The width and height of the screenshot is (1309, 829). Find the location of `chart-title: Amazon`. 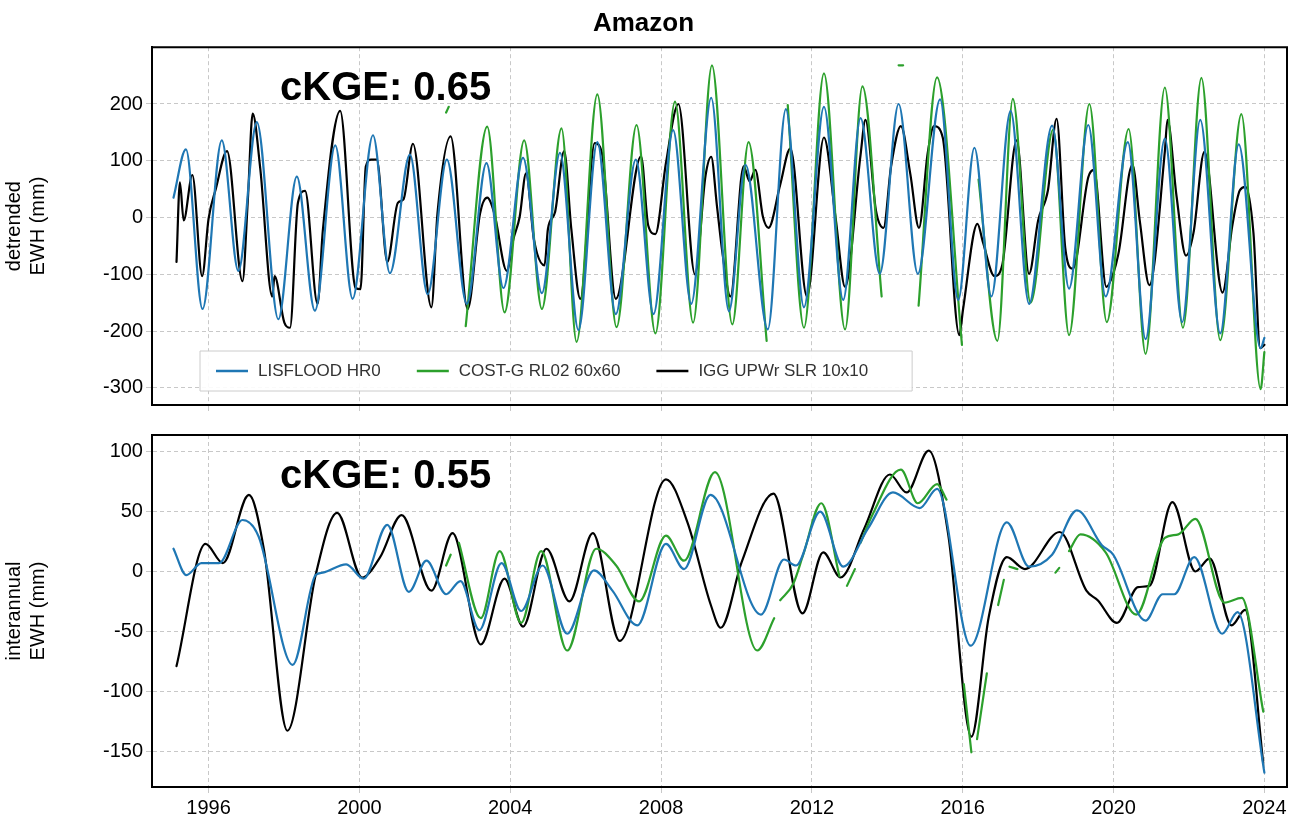

chart-title: Amazon is located at coordinates (643, 21).